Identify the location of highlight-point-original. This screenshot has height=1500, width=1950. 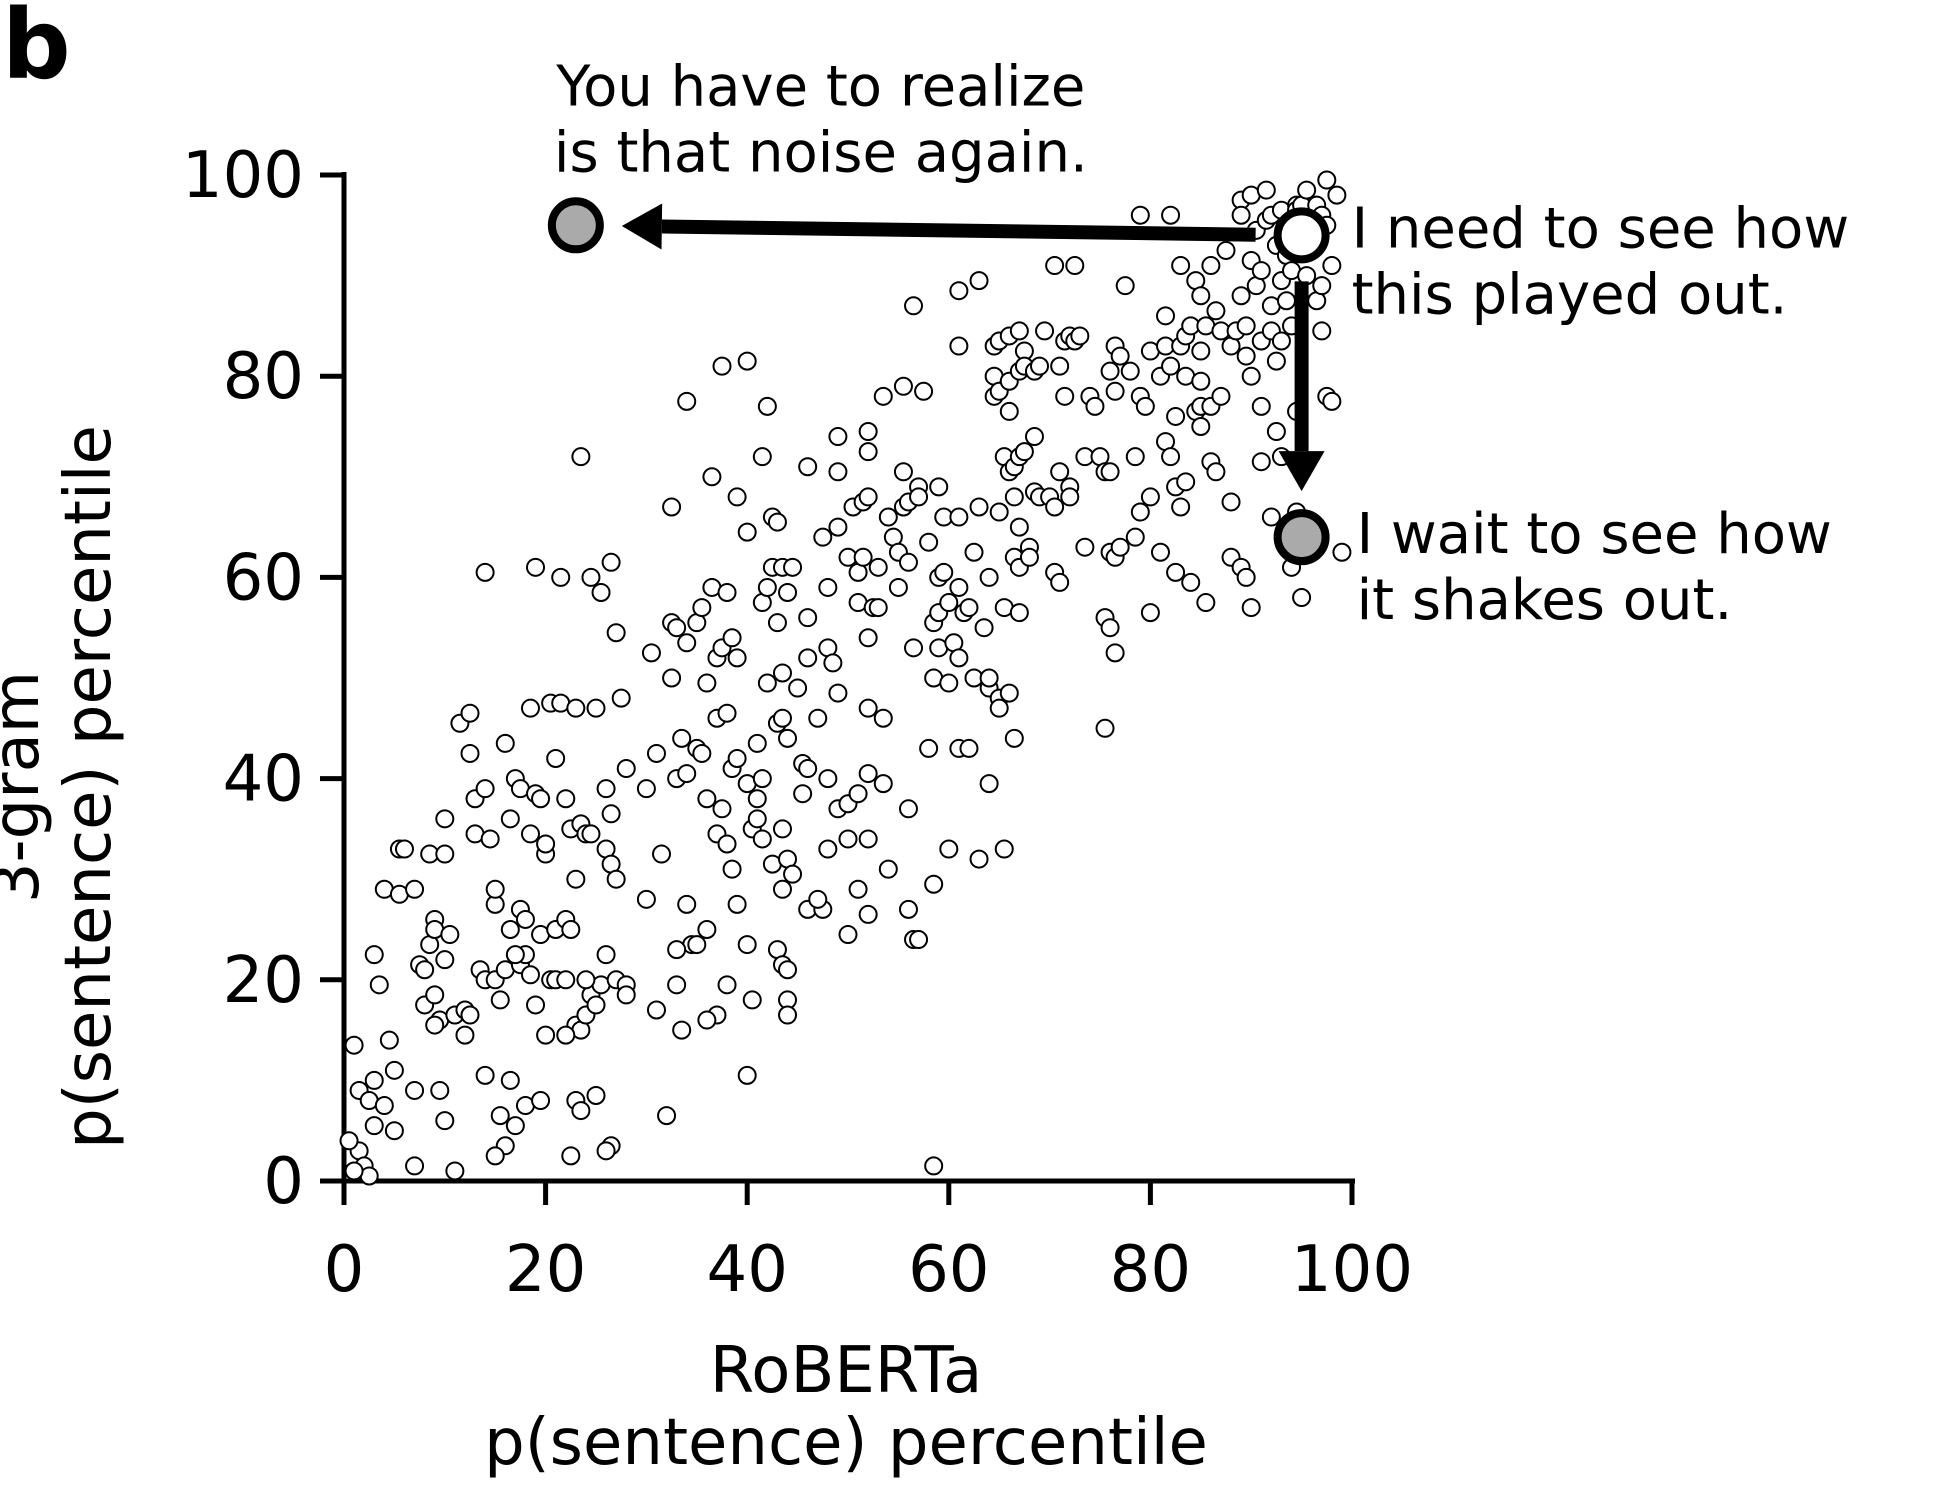
(1301, 235).